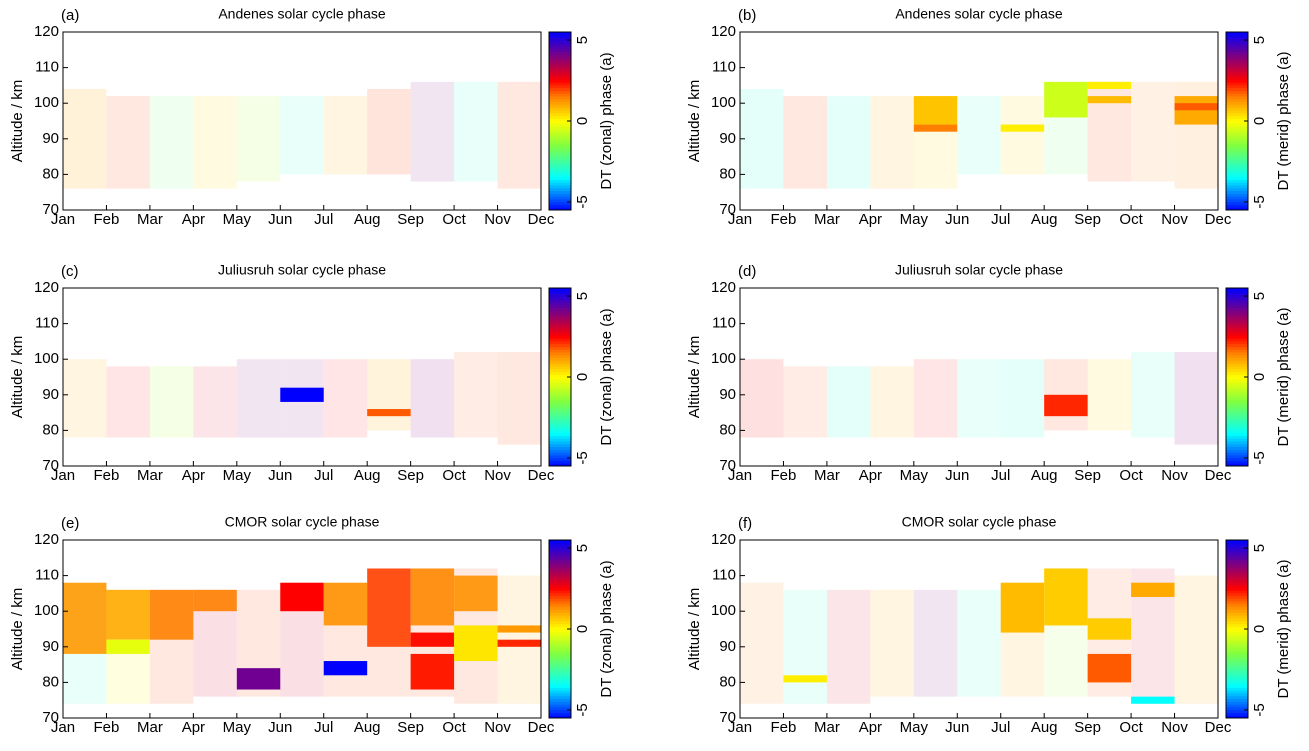 This screenshot has height=751, width=1309. What do you see at coordinates (606, 628) in the screenshot?
I see `colorbar-label: DT (zonal) phase (a)` at bounding box center [606, 628].